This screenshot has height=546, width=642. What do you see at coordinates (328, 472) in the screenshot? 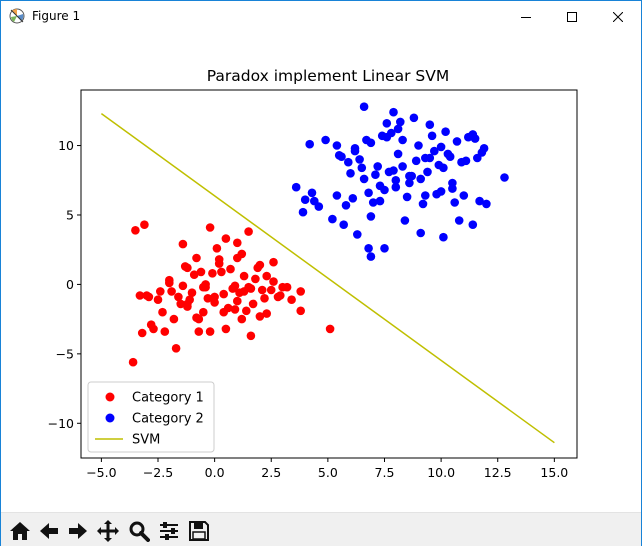
I see `x-tick-label: 5.0` at bounding box center [328, 472].